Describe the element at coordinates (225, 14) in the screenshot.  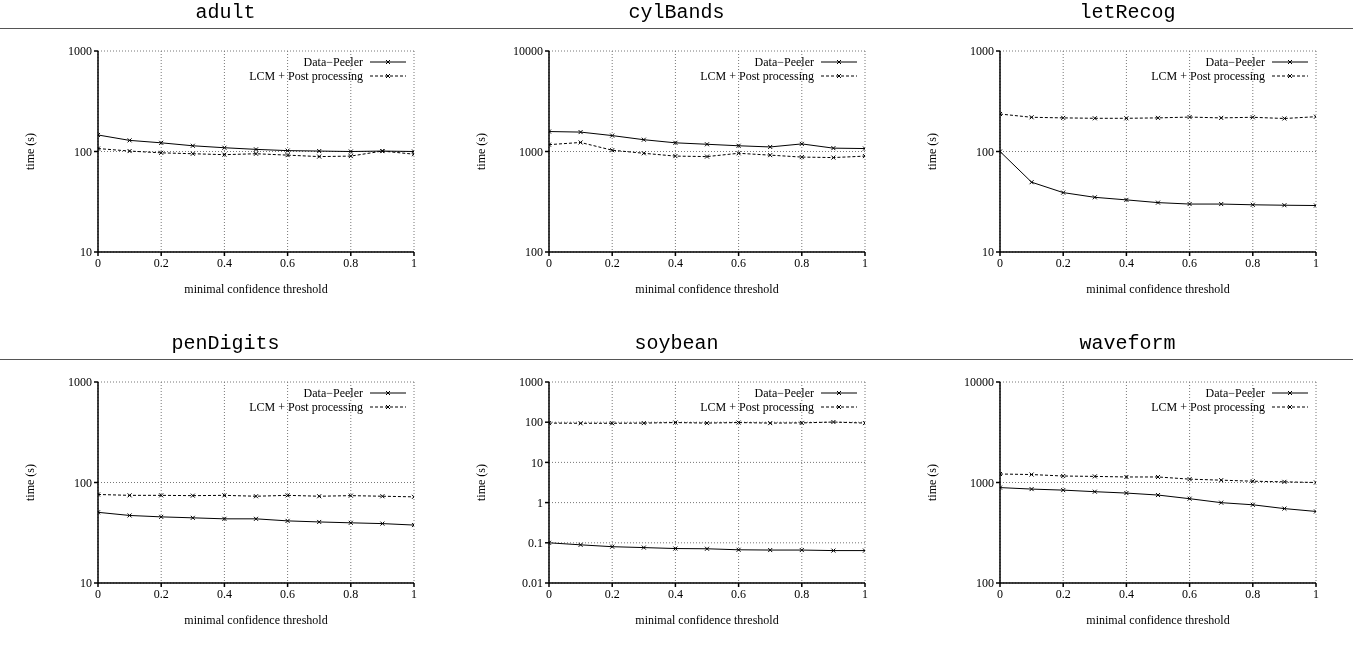
I see `chart-title: adult` at that location.